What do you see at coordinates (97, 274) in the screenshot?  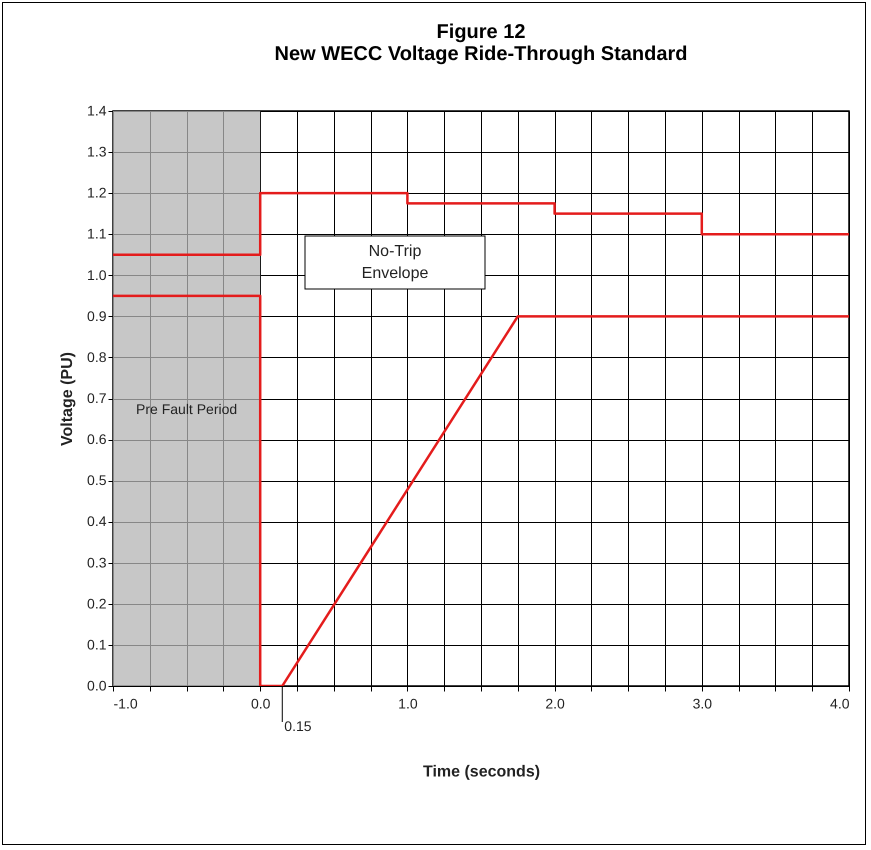 I see `y-tick-label: 1.0` at bounding box center [97, 274].